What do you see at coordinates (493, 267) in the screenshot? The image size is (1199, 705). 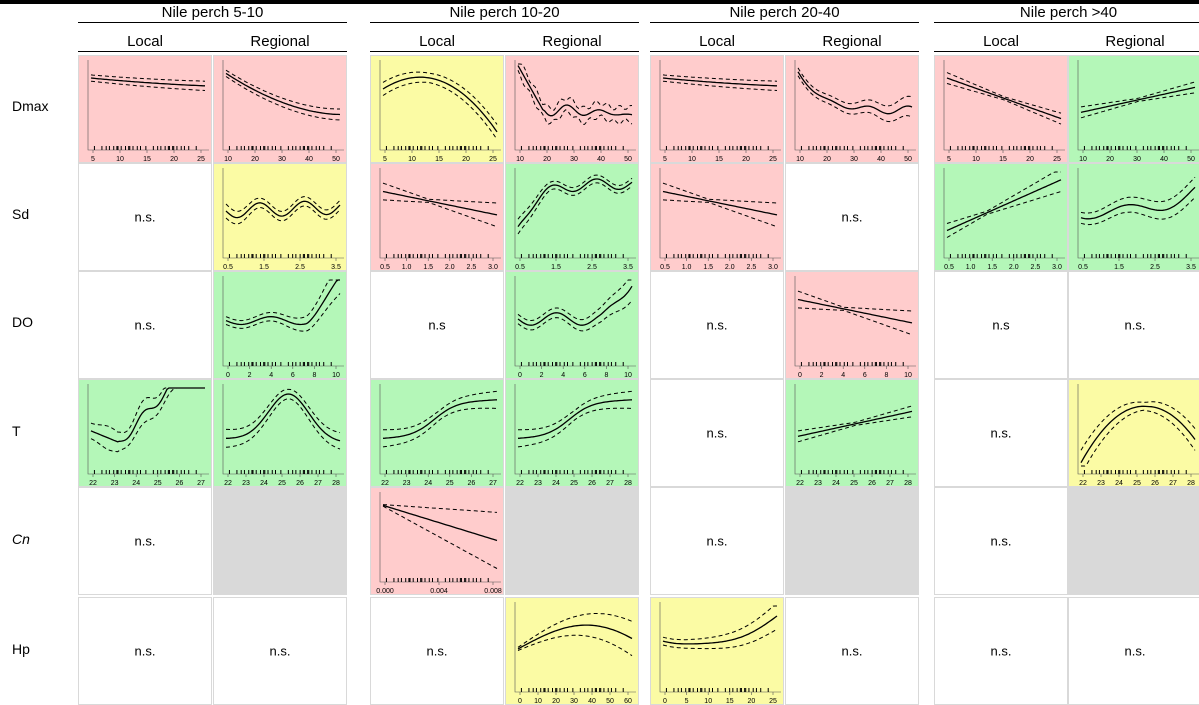 I see `x-tick-label: 3.0` at bounding box center [493, 267].